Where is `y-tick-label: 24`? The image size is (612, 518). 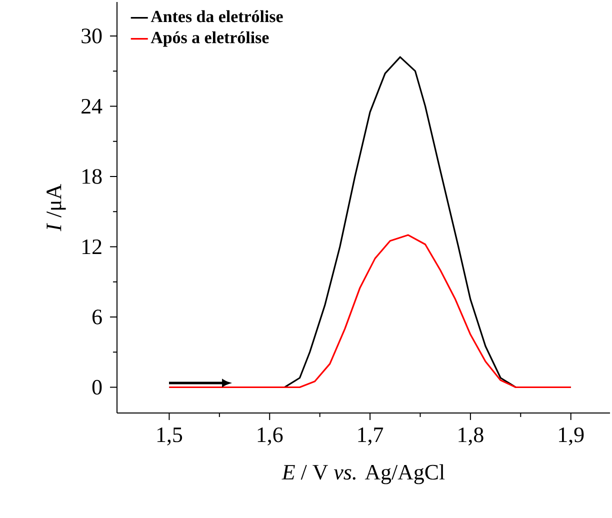
y-tick-label: 24 is located at coordinates (92, 106).